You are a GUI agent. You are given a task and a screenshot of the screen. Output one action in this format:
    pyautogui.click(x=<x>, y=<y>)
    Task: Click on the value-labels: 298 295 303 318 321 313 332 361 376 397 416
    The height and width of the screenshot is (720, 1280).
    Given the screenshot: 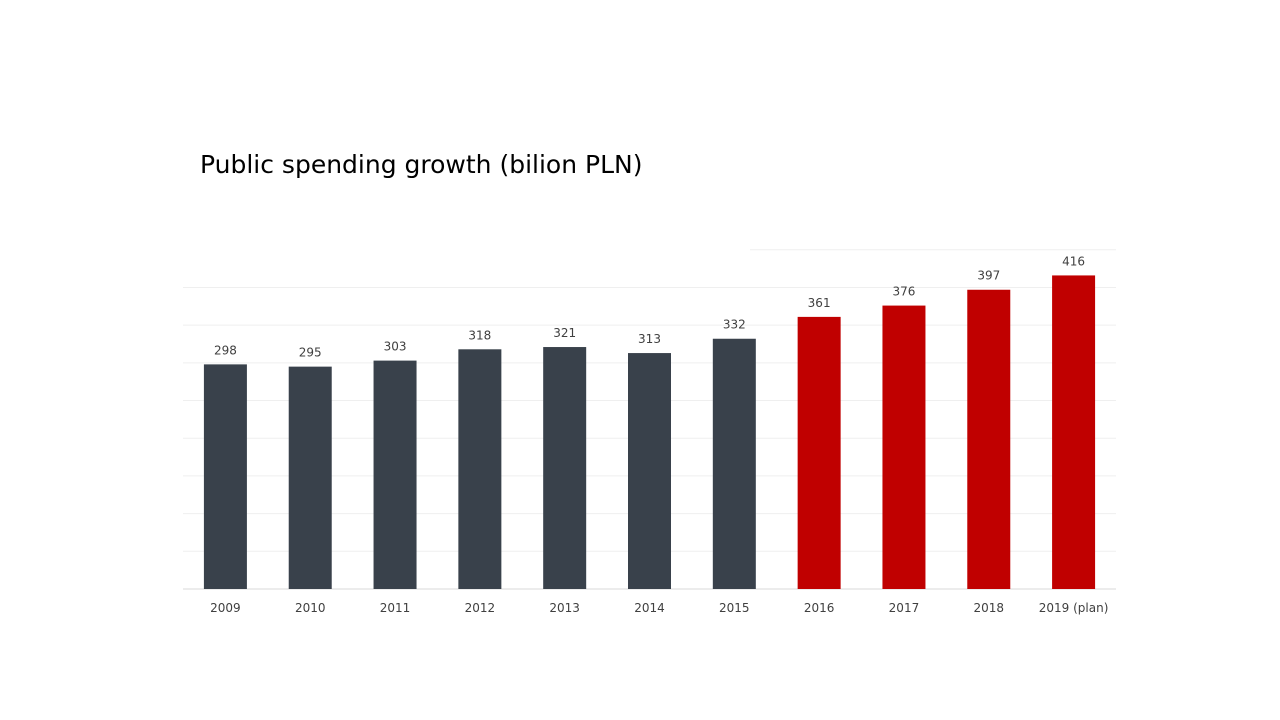 What is the action you would take?
    pyautogui.click(x=649, y=306)
    